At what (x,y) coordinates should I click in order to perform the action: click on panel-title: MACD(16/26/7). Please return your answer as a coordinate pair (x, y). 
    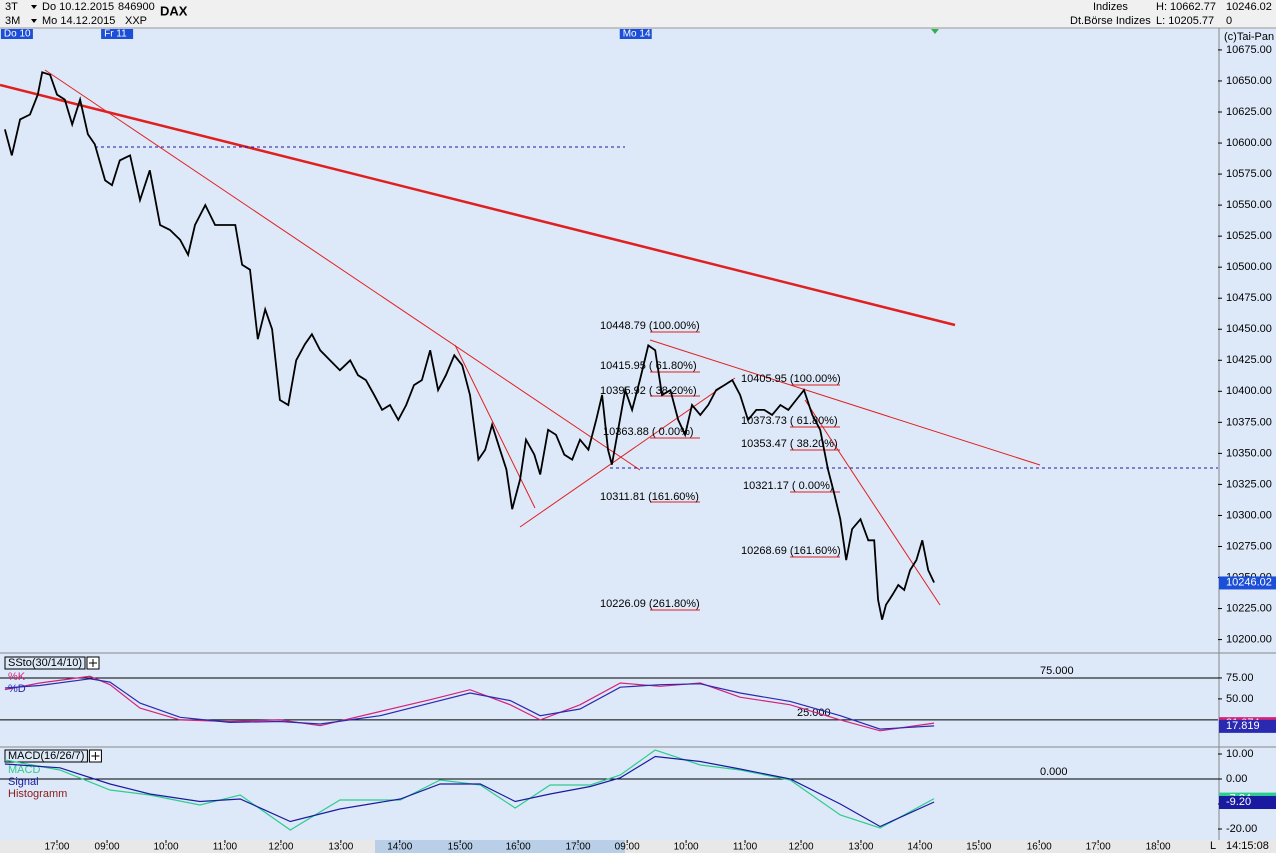
    Looking at the image, I should click on (46, 756).